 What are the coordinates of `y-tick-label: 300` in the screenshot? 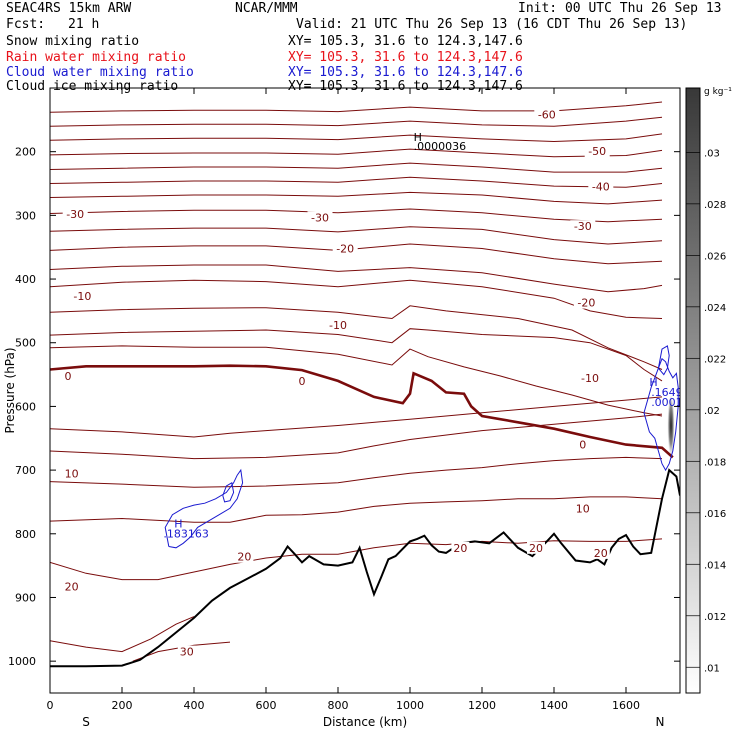 It's located at (25, 215).